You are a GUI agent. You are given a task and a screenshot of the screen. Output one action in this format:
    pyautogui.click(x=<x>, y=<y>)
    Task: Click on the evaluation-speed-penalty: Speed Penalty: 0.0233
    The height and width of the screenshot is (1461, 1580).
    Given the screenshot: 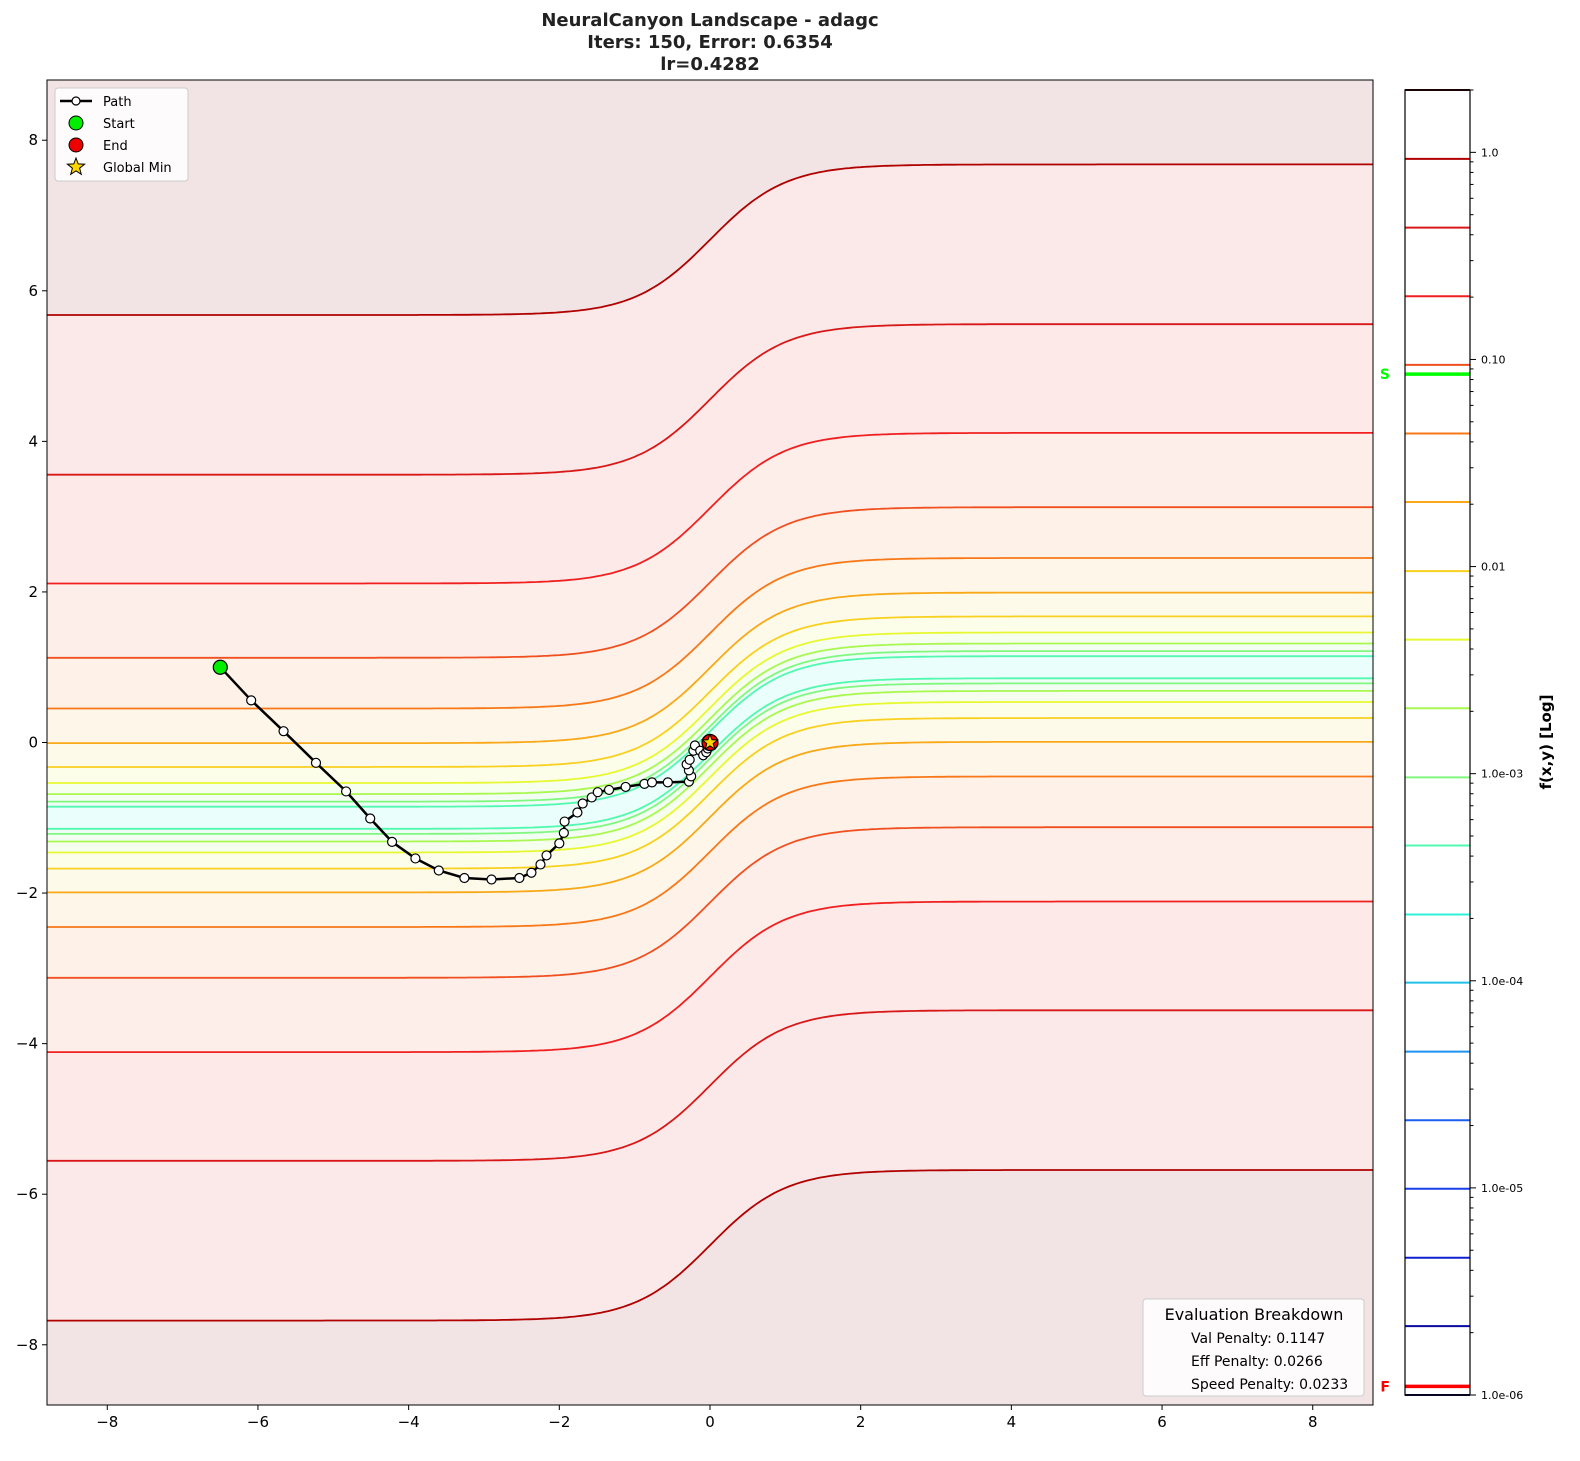 What is the action you would take?
    pyautogui.click(x=1269, y=1385)
    